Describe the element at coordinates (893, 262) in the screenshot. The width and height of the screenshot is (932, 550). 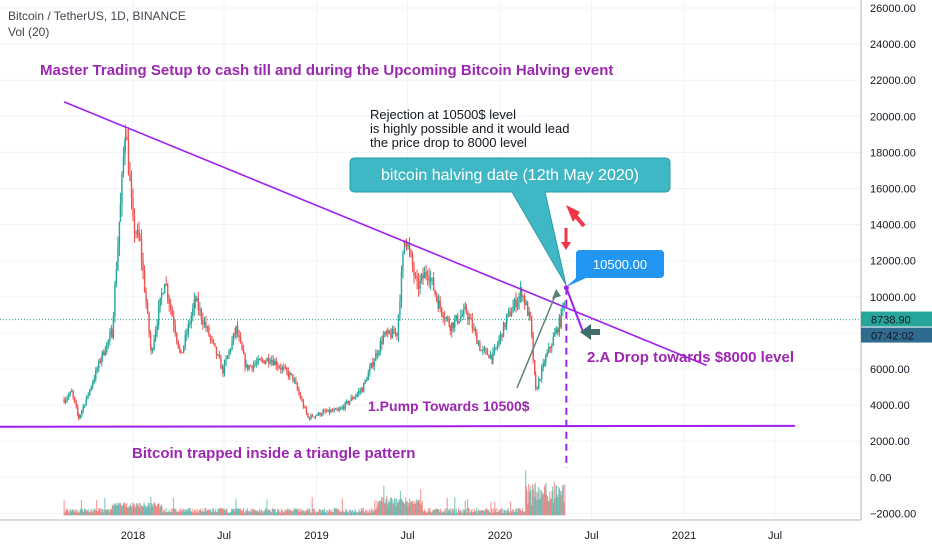
I see `price-tick-label: 12000.00` at that location.